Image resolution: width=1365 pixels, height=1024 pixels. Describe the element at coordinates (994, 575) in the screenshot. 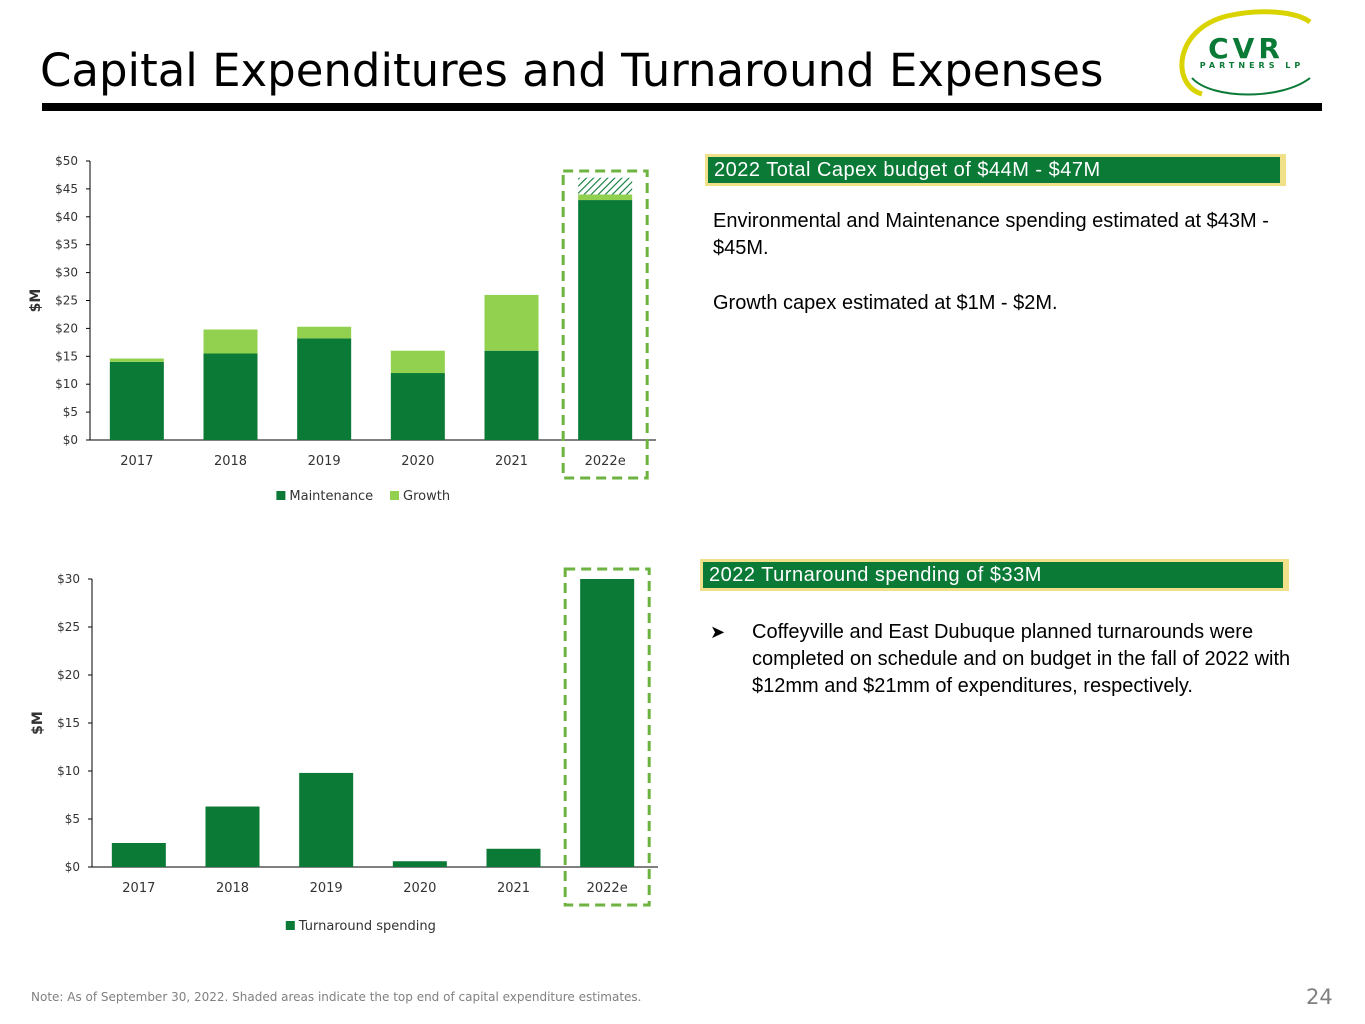

I see `turnaround-box-header: 2022 Turnaround spending of $33M` at that location.